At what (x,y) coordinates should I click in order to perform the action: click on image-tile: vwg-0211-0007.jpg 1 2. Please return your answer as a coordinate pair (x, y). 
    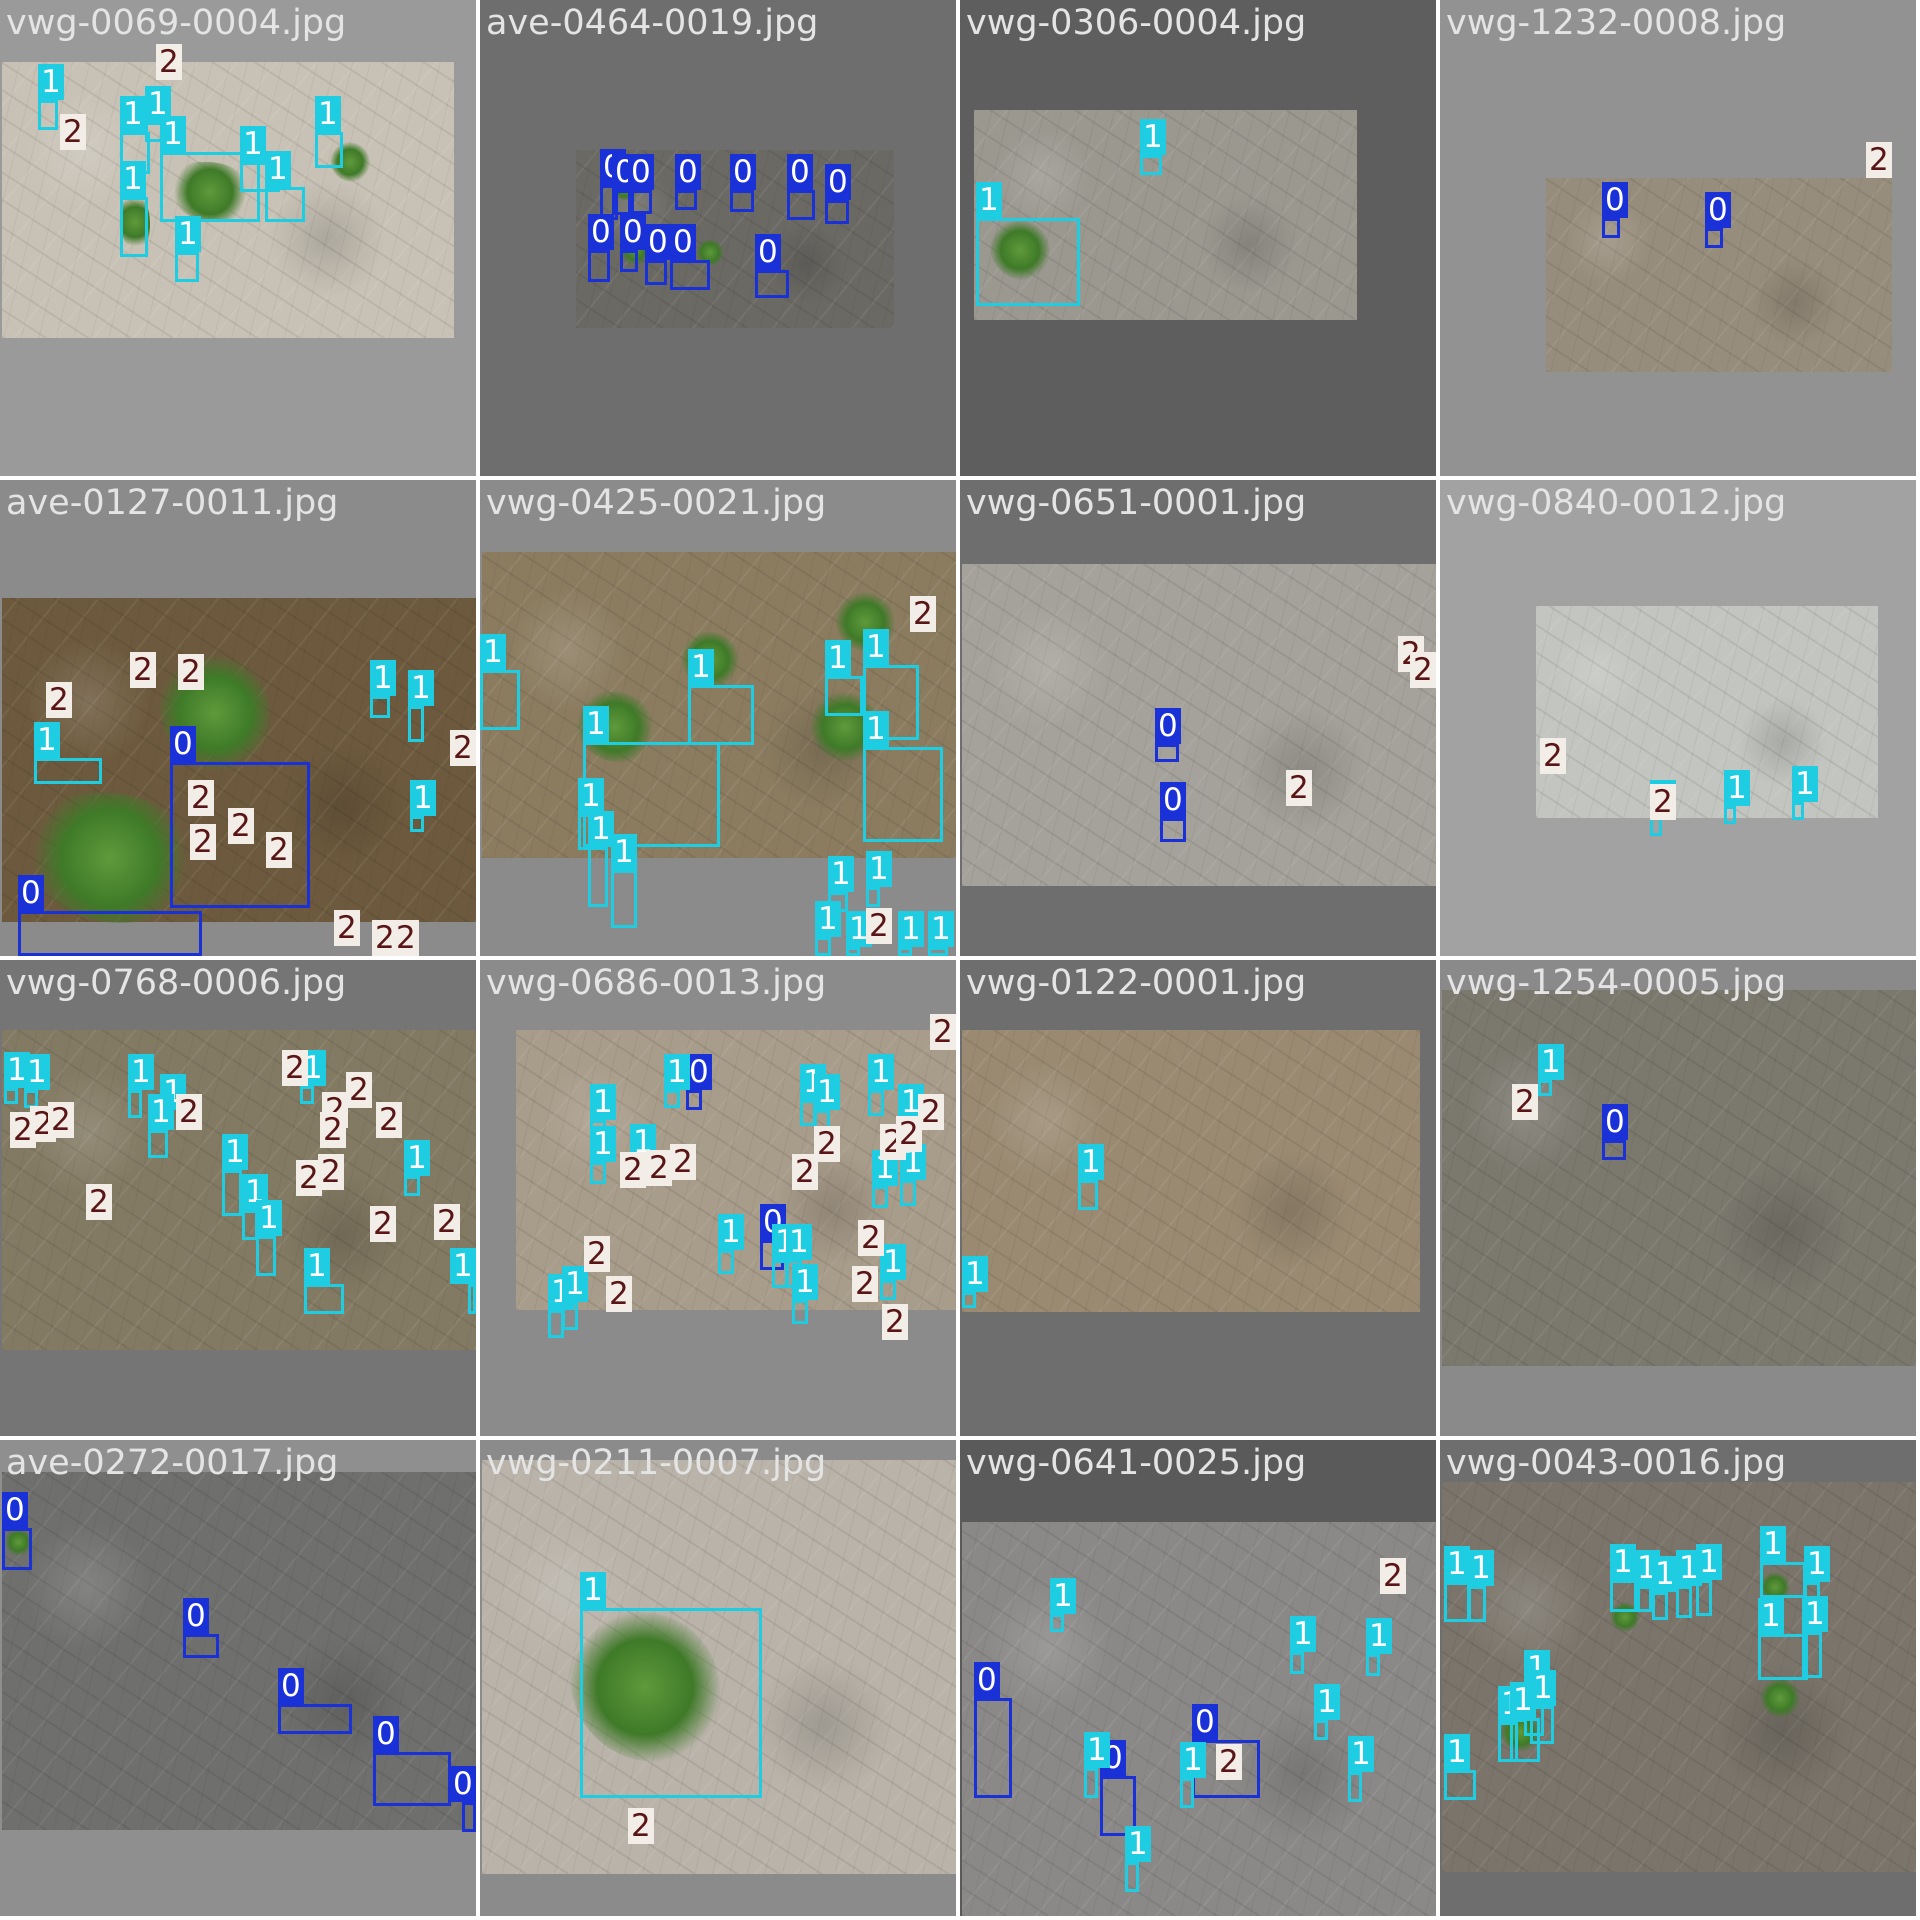
    Looking at the image, I should click on (718, 1678).